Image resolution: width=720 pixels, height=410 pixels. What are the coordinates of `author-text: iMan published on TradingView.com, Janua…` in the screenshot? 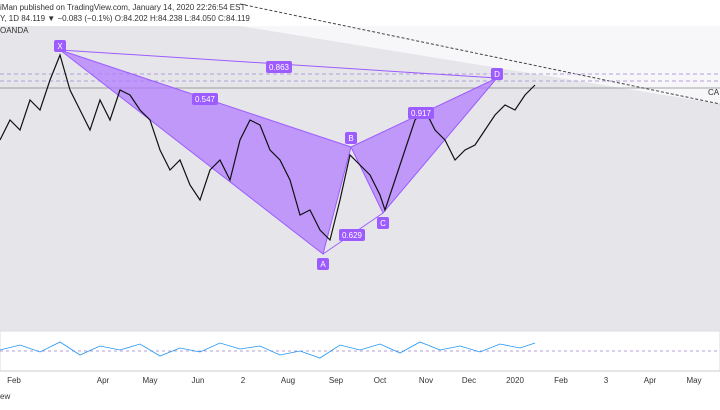 It's located at (122, 7).